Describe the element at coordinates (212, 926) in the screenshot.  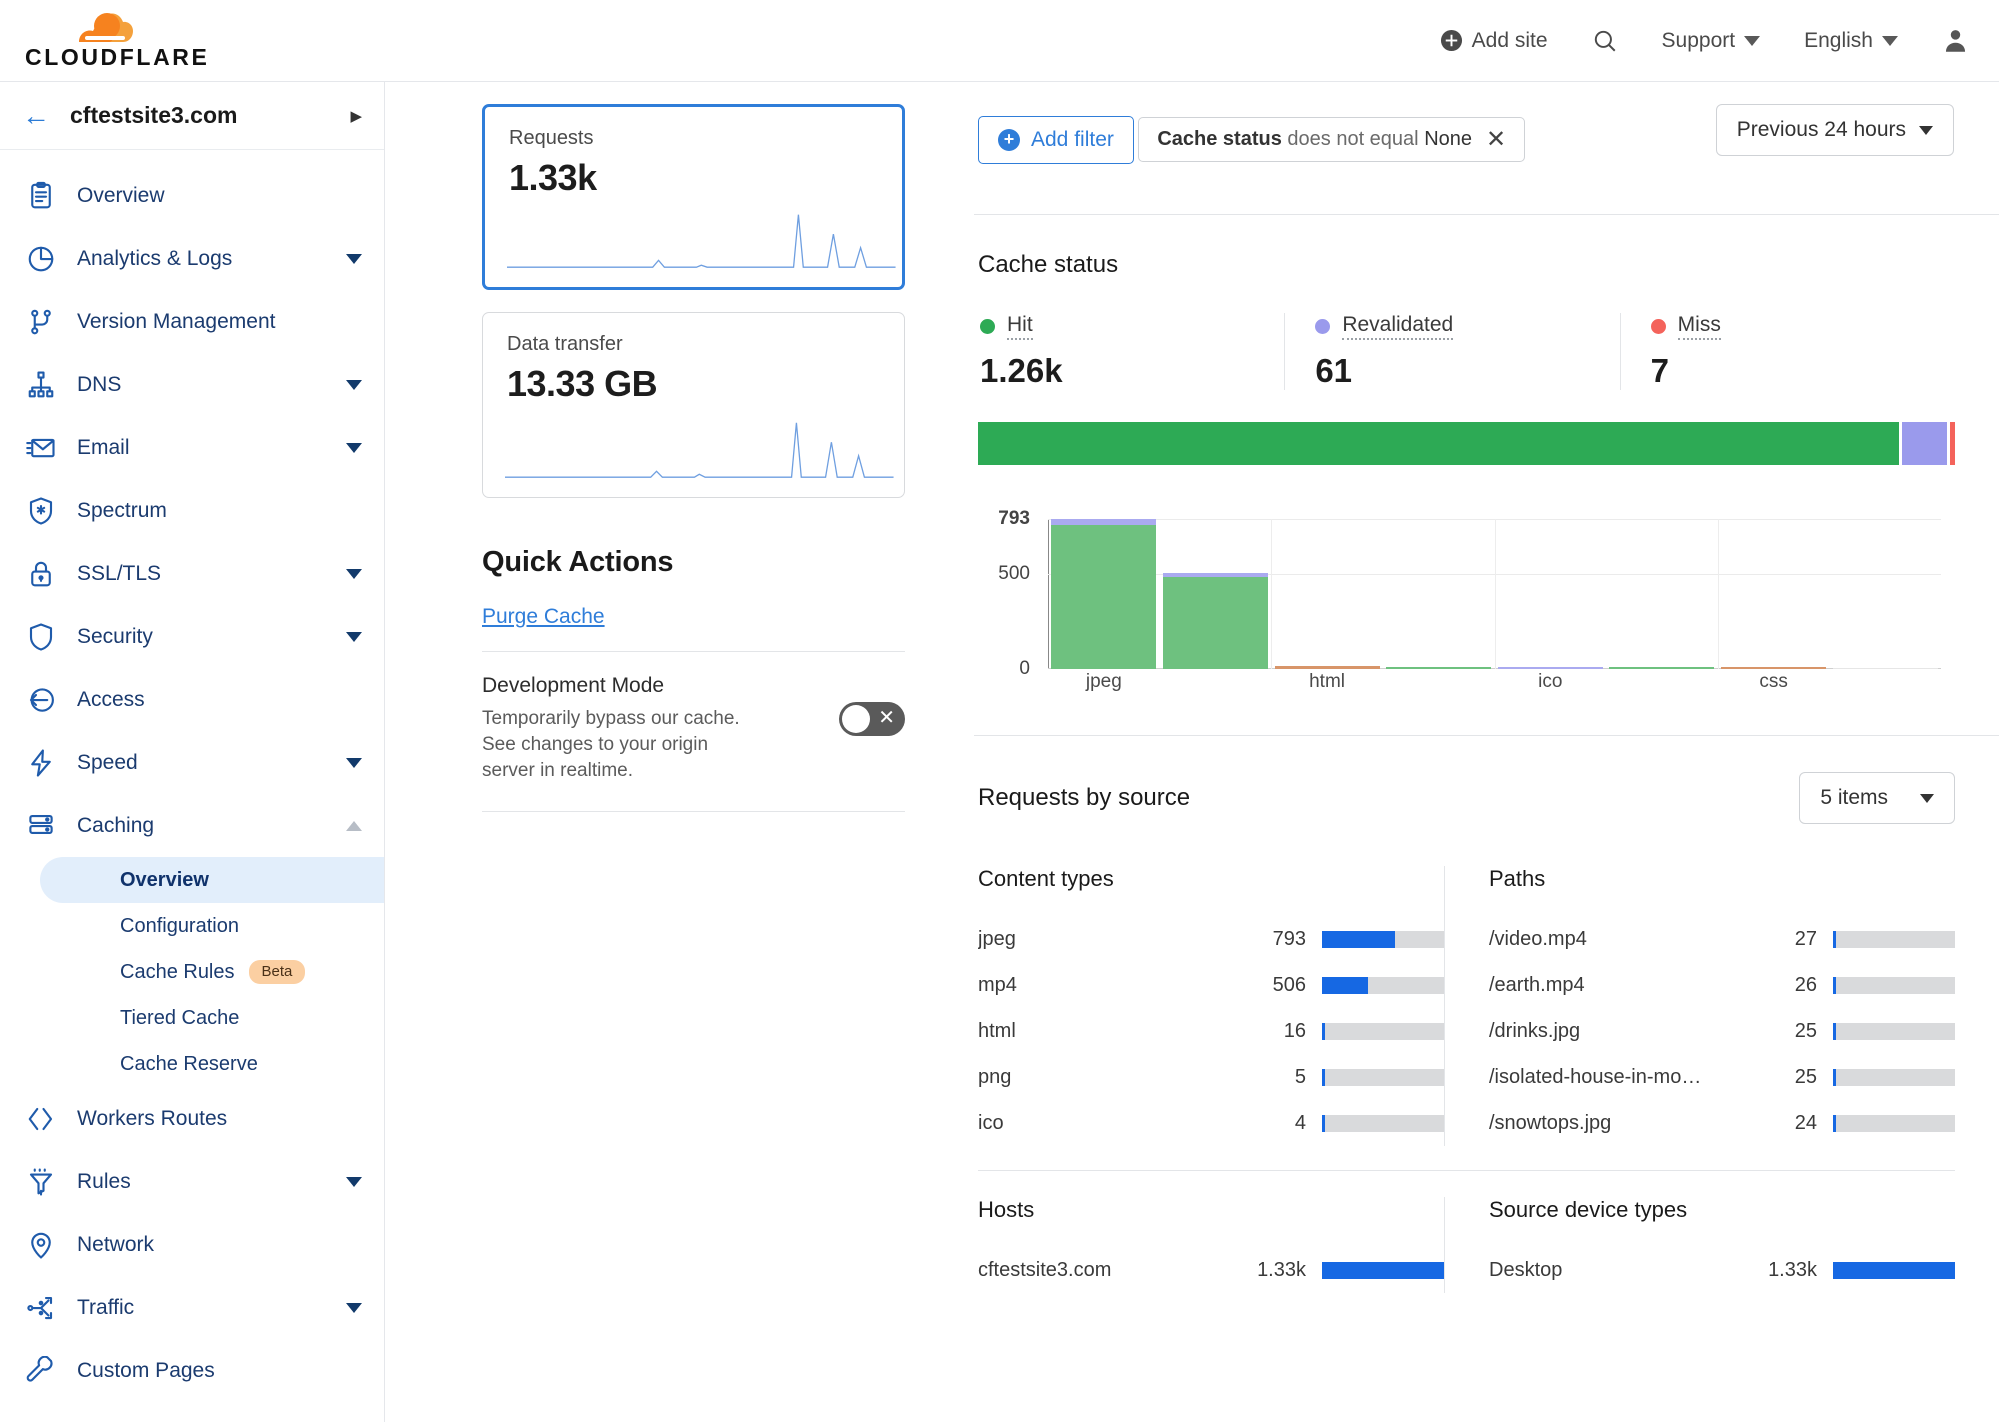
I see `sidebar-subitem-configuration: Configuration` at that location.